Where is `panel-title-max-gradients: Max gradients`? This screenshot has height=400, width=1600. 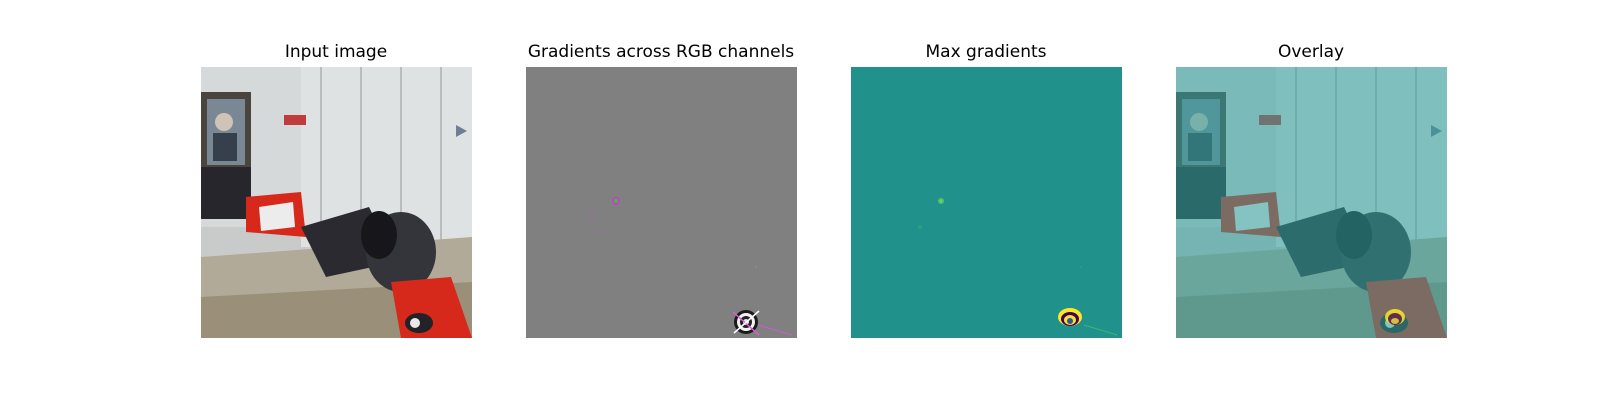 panel-title-max-gradients: Max gradients is located at coordinates (986, 52).